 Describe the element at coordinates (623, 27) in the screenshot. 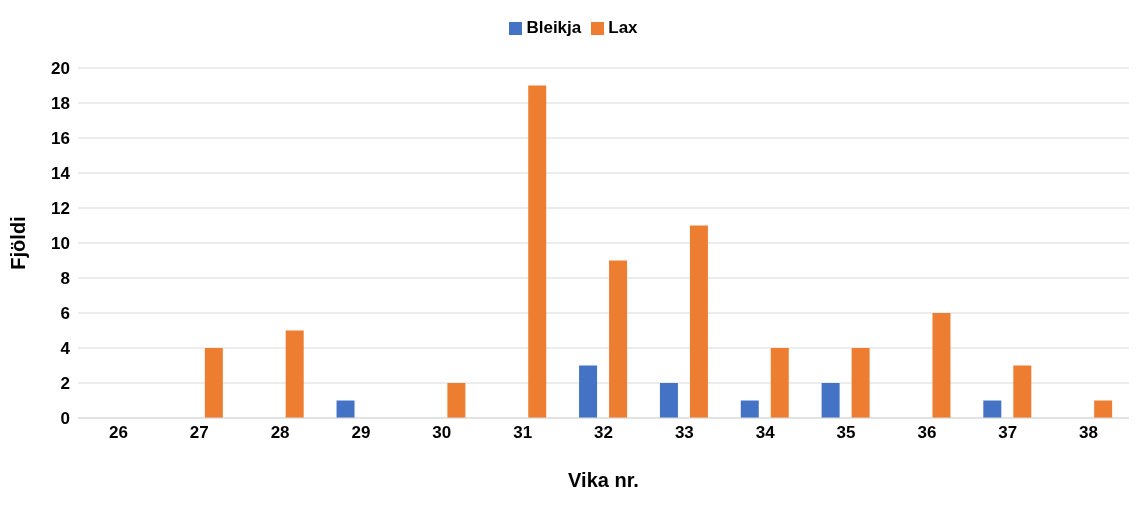

I see `legend-label: Lax` at that location.